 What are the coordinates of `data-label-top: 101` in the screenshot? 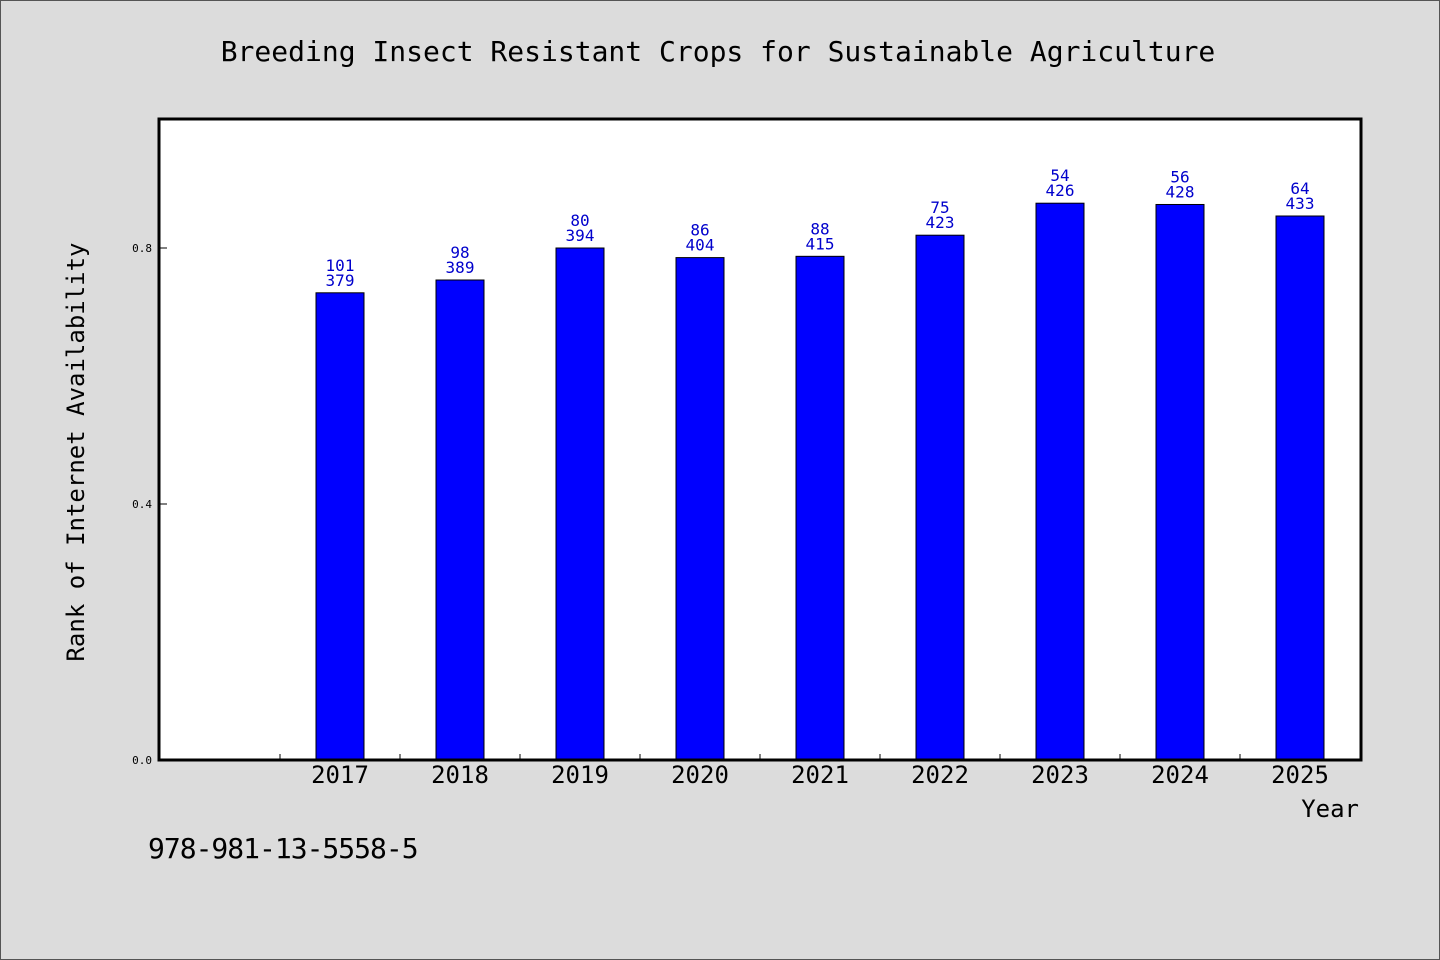 It's located at (340, 265).